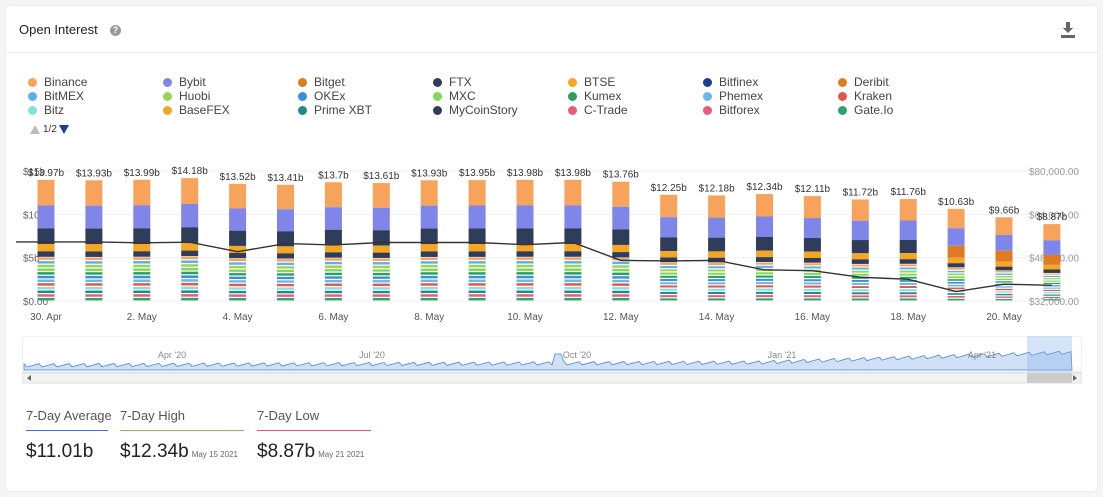 This screenshot has width=1103, height=497. Describe the element at coordinates (552, 378) in the screenshot. I see `scrollbar-track` at that location.